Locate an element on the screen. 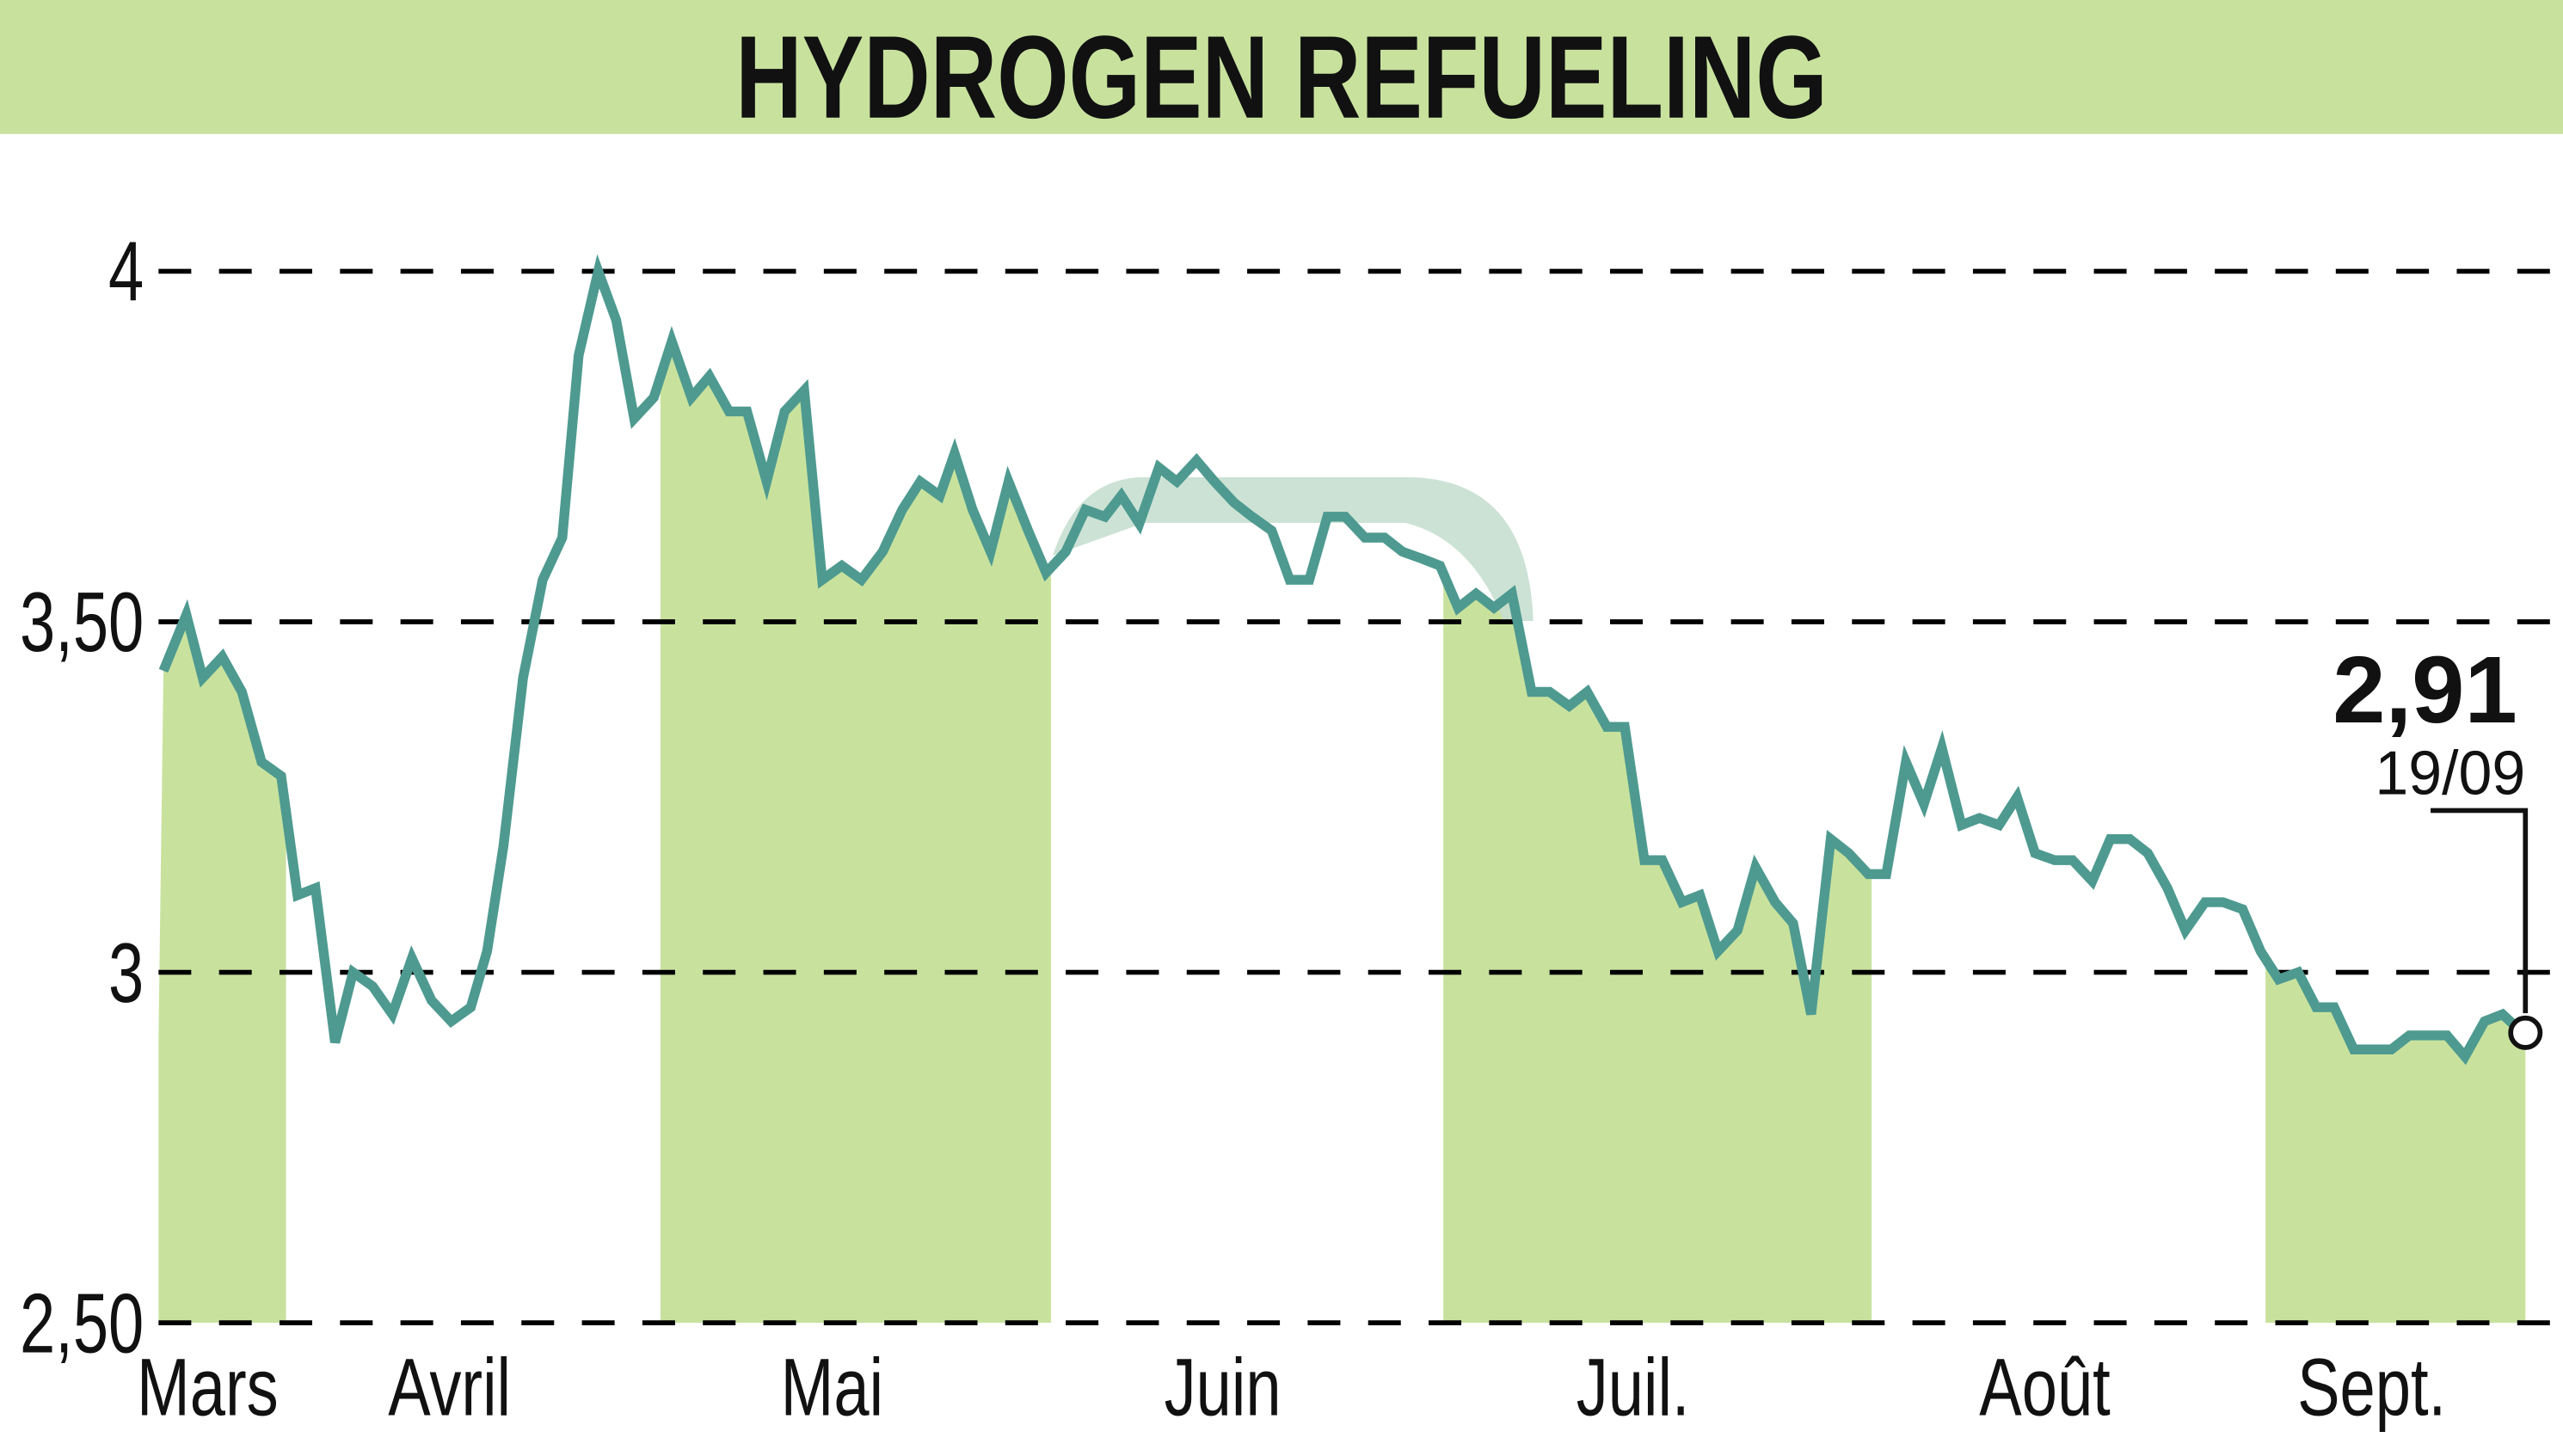 Image resolution: width=2563 pixels, height=1456 pixels. highlight-band is located at coordinates (1292, 549).